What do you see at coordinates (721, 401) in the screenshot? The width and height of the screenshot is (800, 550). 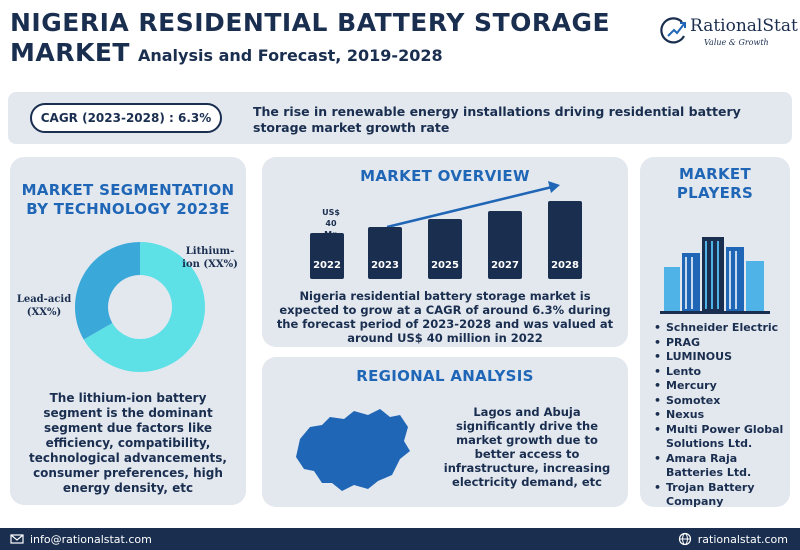 I see `list-item: Somotex` at bounding box center [721, 401].